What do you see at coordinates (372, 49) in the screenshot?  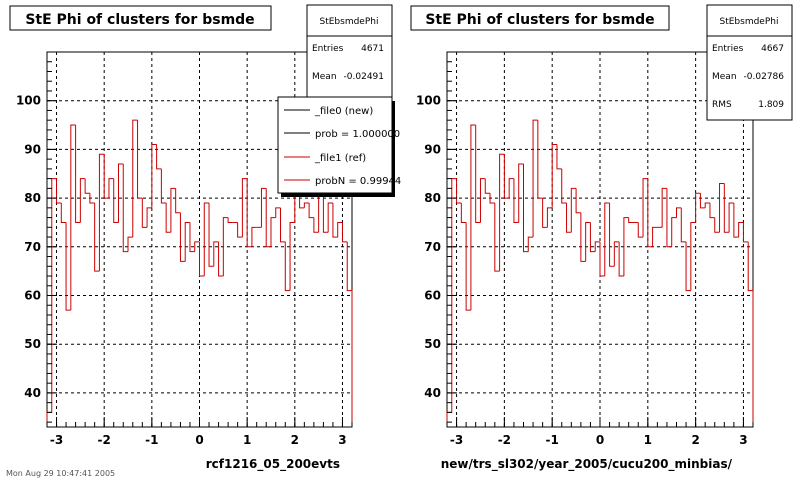 I see `left-stats-entries-value: 4671` at bounding box center [372, 49].